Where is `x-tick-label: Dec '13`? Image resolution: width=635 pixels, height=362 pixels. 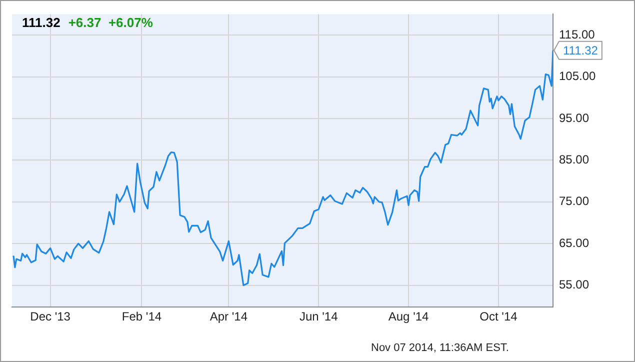
x-tick-label: Dec '13 is located at coordinates (50, 317).